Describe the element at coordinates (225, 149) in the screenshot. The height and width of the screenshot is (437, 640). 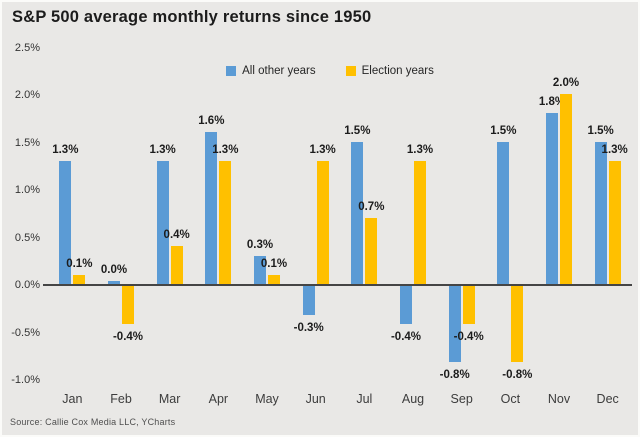
I see `value-label-election-years-apr: 1.3%` at that location.